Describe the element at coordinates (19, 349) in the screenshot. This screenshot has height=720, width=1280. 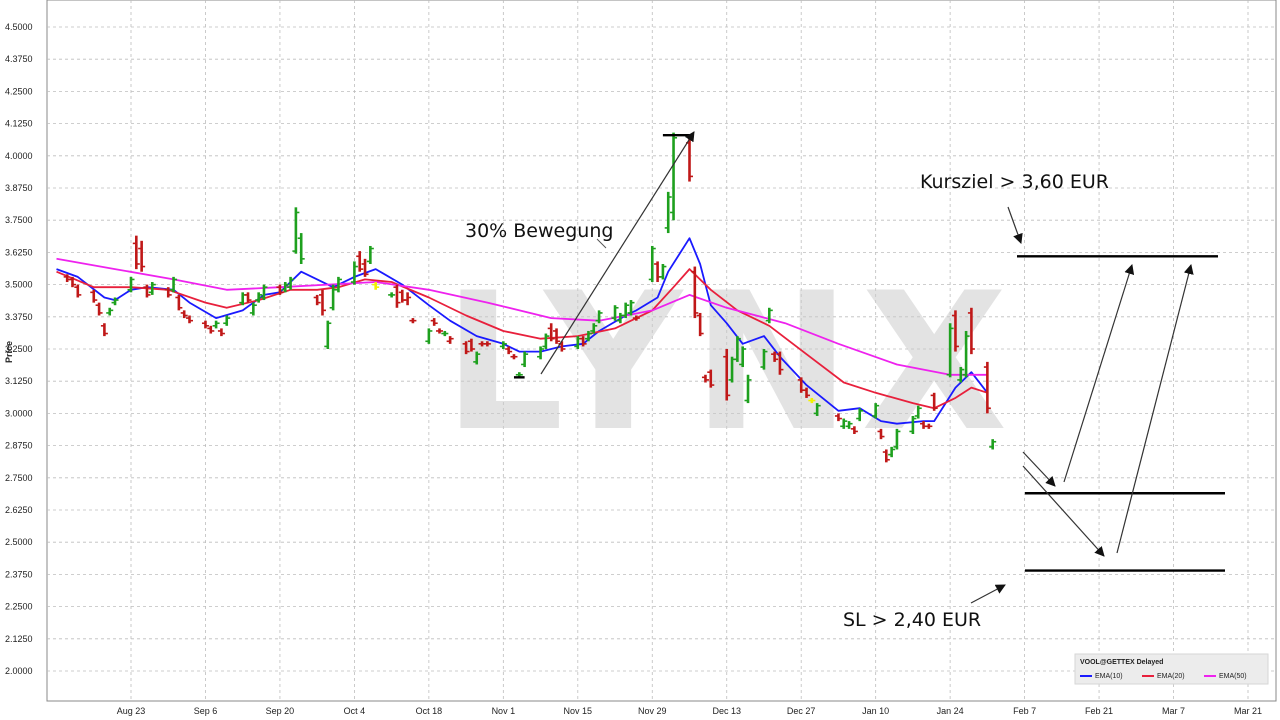
I see `y-tick-label: 3.2500` at that location.